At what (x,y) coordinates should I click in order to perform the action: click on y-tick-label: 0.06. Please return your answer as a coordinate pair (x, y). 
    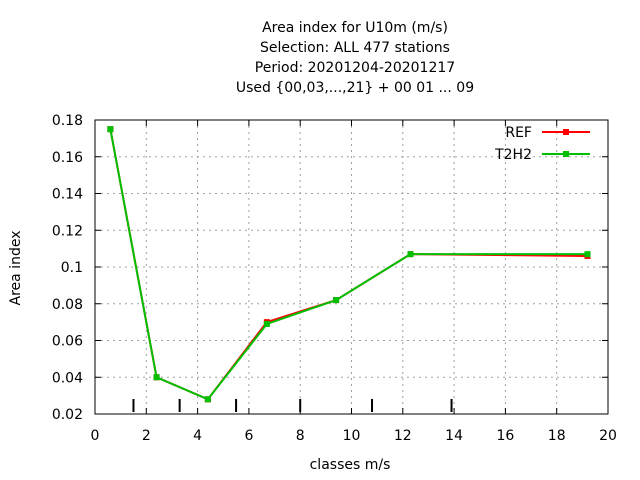
    Looking at the image, I should click on (67, 342).